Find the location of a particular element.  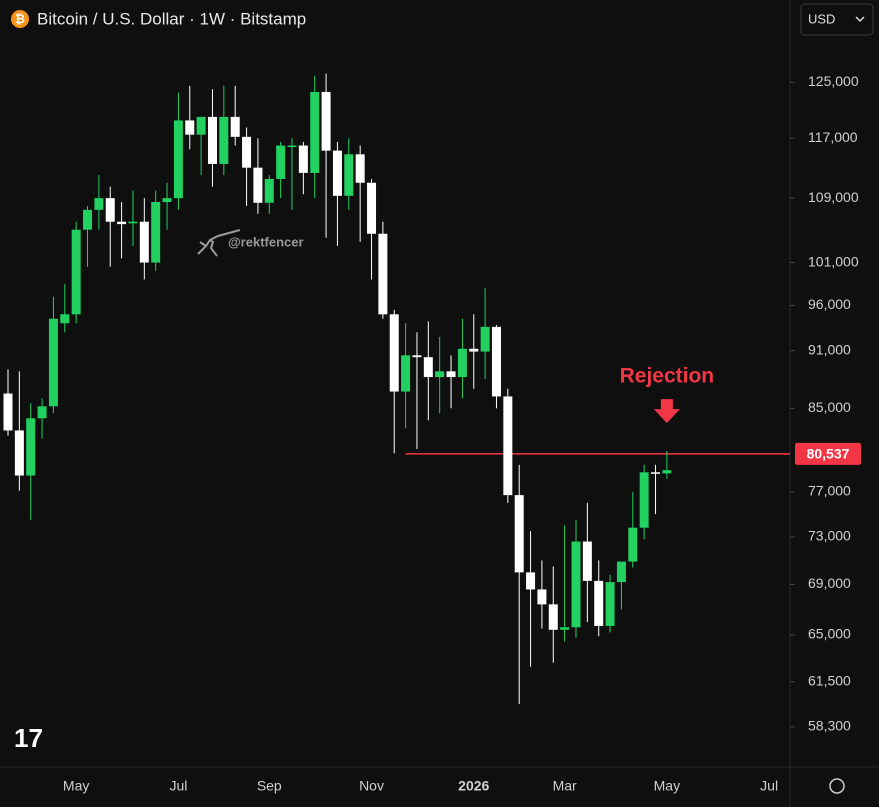

chart-title: Bitcoin / U.S. Dollar · 1W · Bitstamp is located at coordinates (171, 18).